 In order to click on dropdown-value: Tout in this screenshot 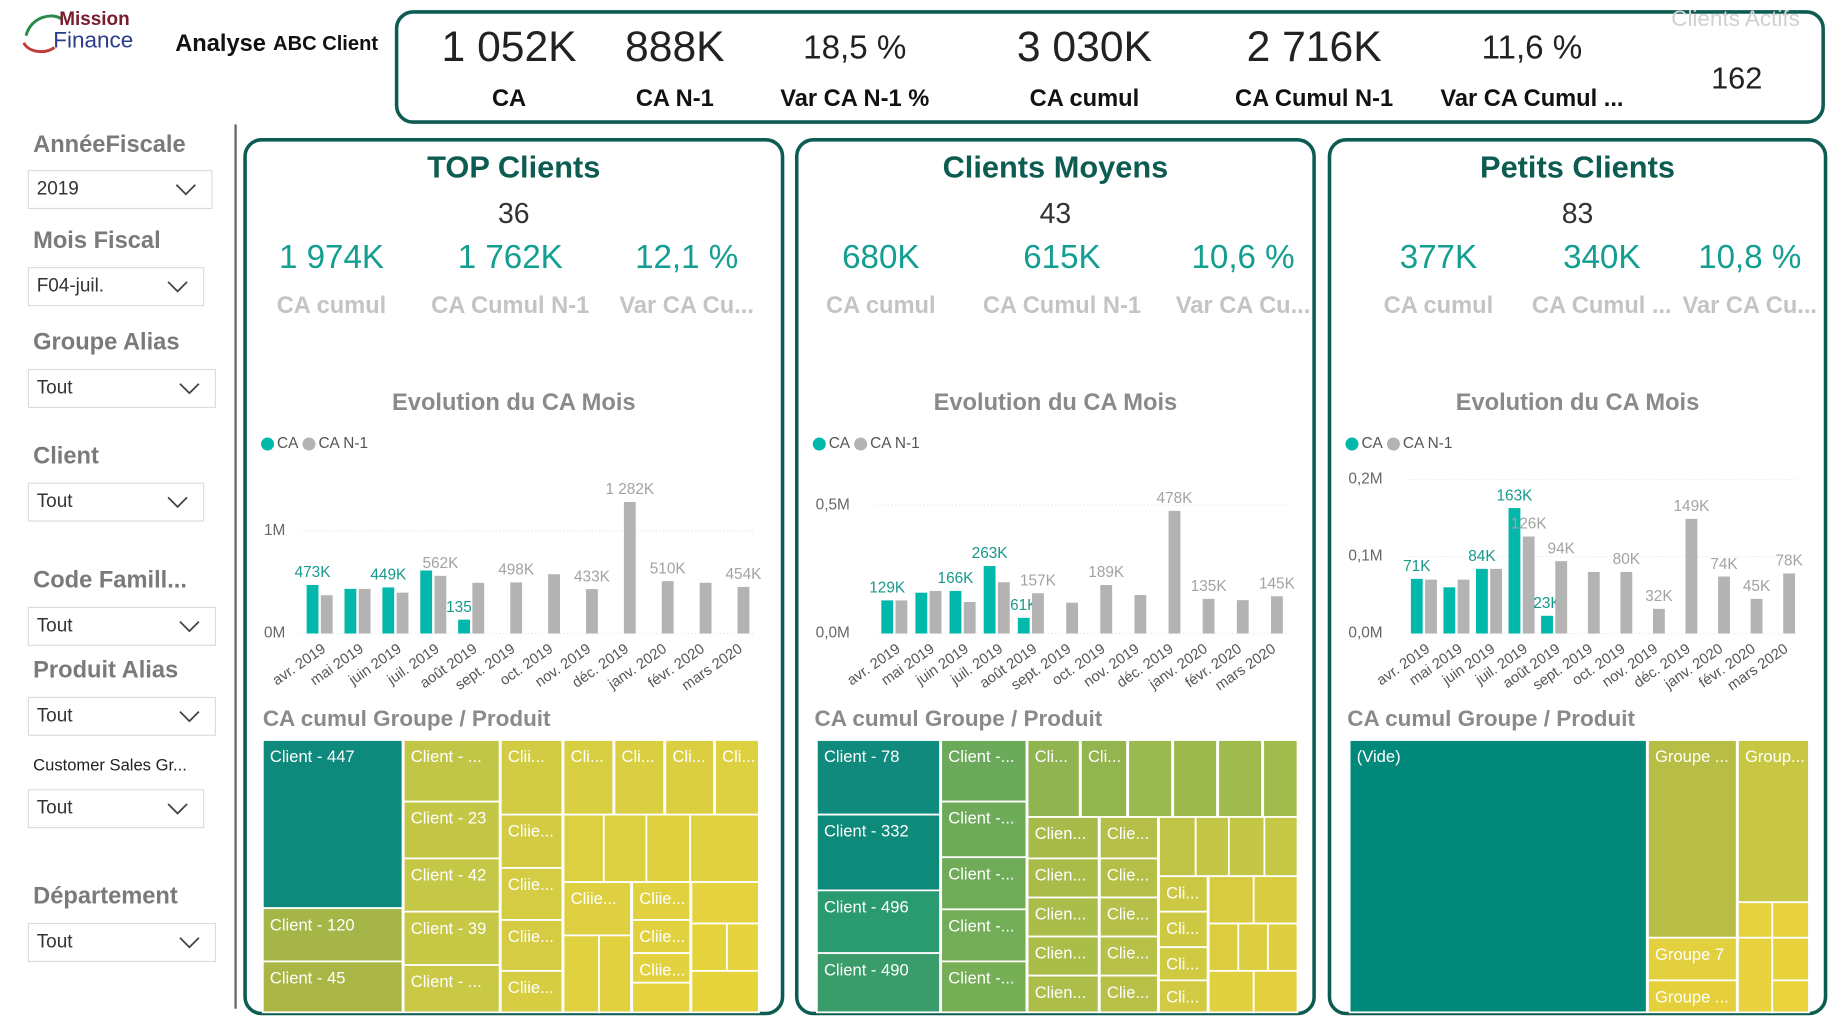, I will do `click(55, 501)`.